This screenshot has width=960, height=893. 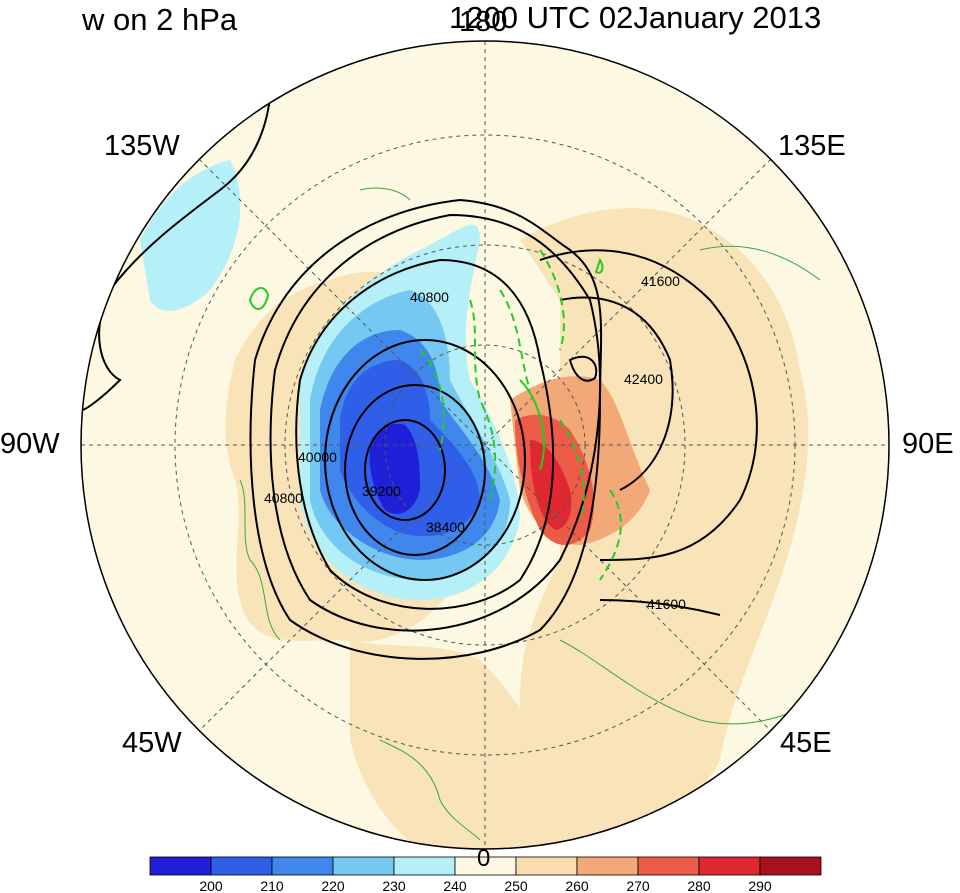 I want to click on lon-label-0: 0, so click(x=484, y=858).